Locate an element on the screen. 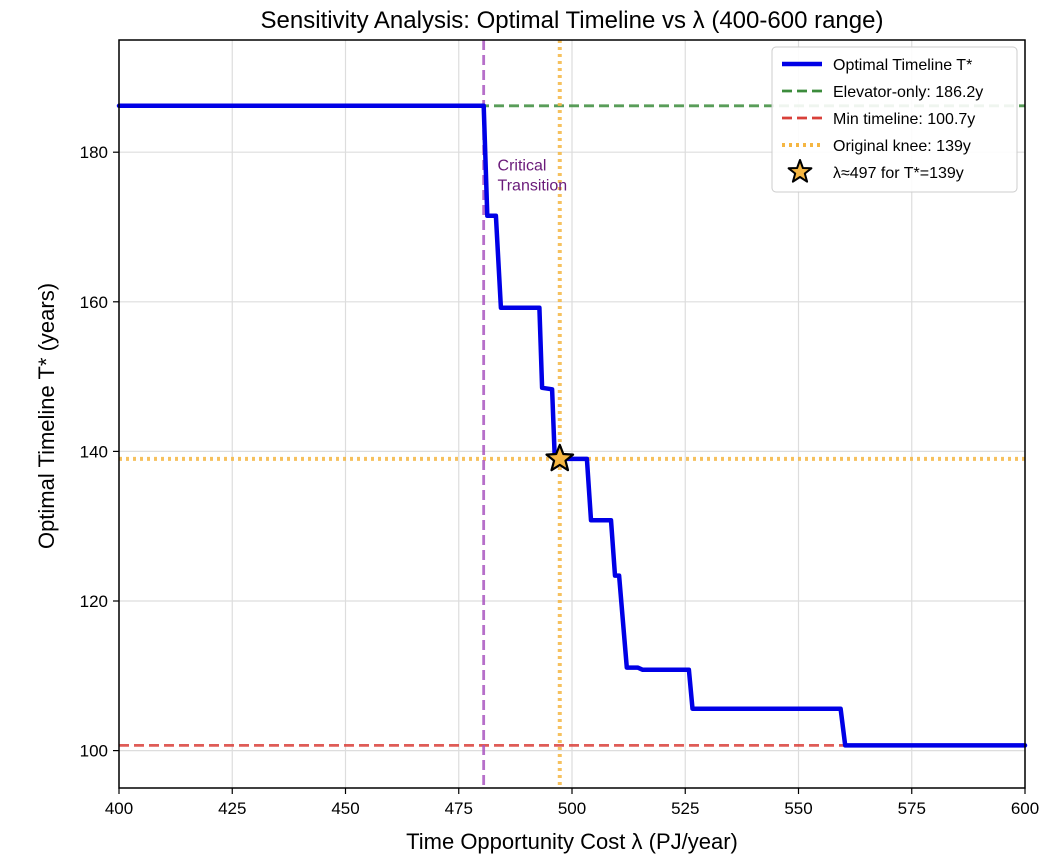 This screenshot has height=868, width=1054. x-axis-label: Time Opportunity Cost λ (PJ/year) is located at coordinates (572, 841).